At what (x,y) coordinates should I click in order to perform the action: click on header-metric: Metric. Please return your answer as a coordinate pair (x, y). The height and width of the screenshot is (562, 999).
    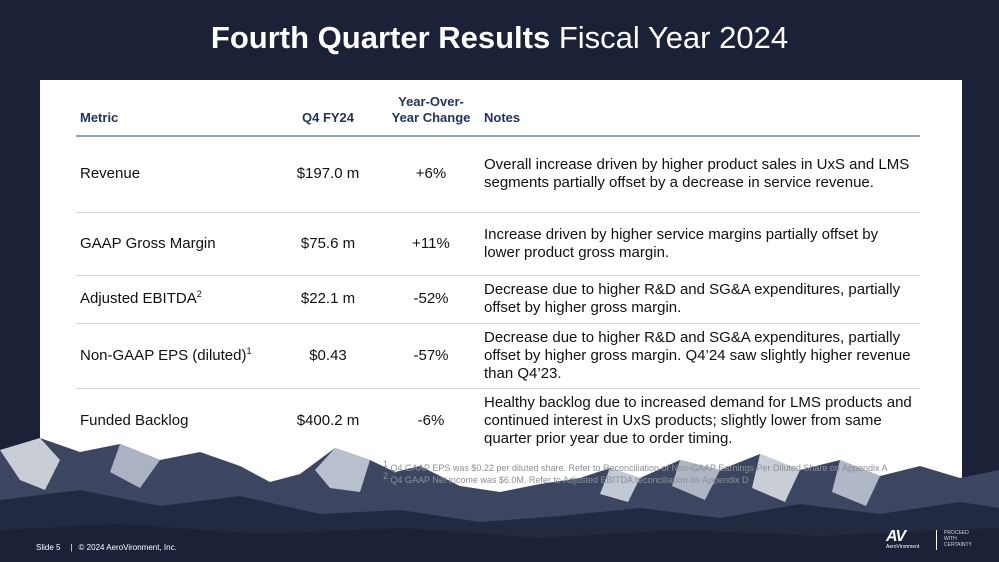
    Looking at the image, I should click on (175, 115).